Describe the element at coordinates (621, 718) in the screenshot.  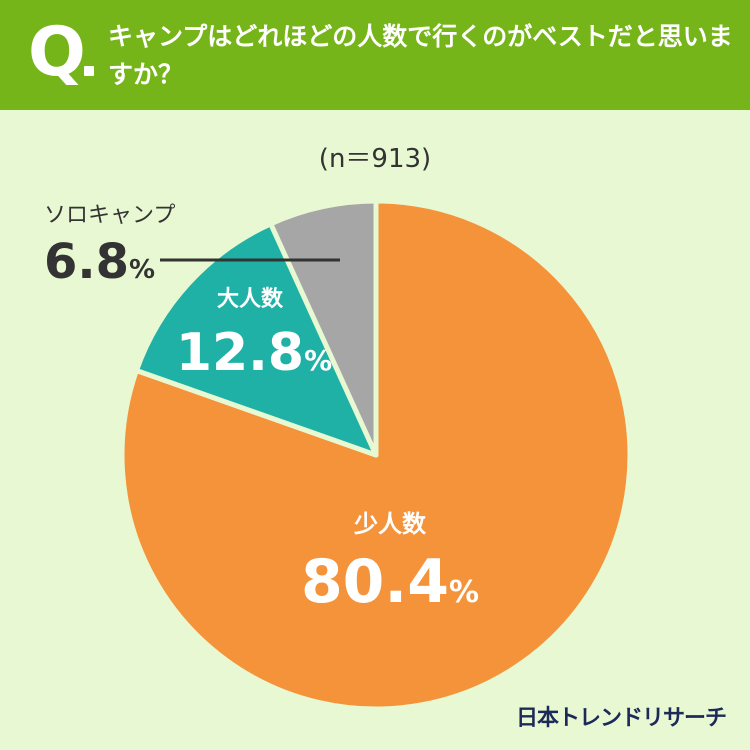
I see `brand-logo-text: 日本トレンドリサーチ` at that location.